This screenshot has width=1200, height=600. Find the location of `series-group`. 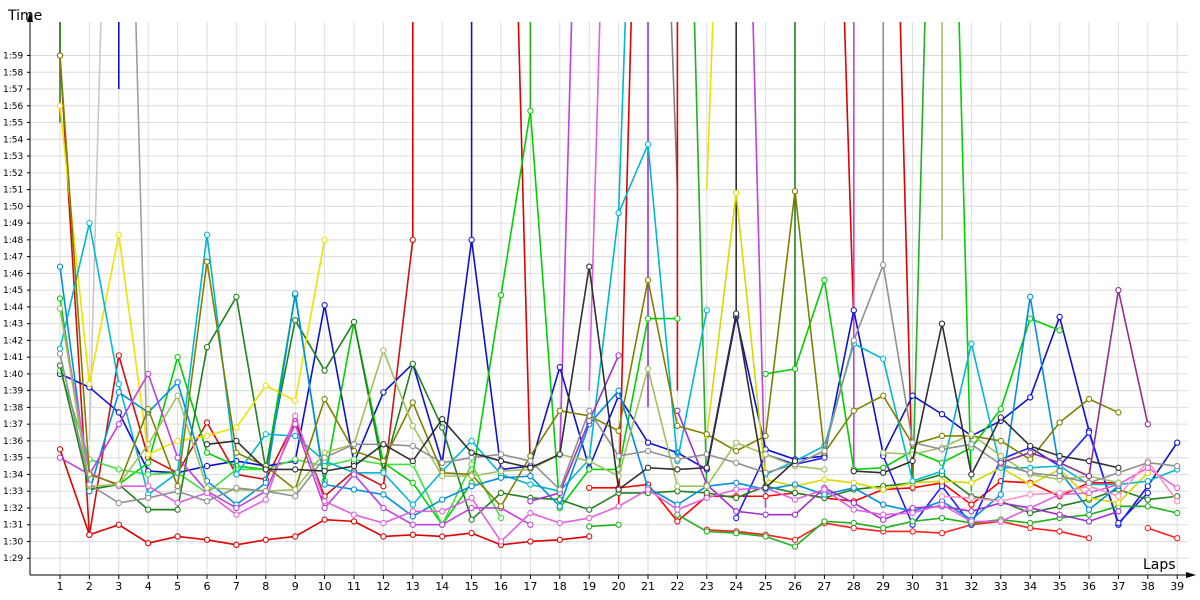

series-group is located at coordinates (1059, 481).